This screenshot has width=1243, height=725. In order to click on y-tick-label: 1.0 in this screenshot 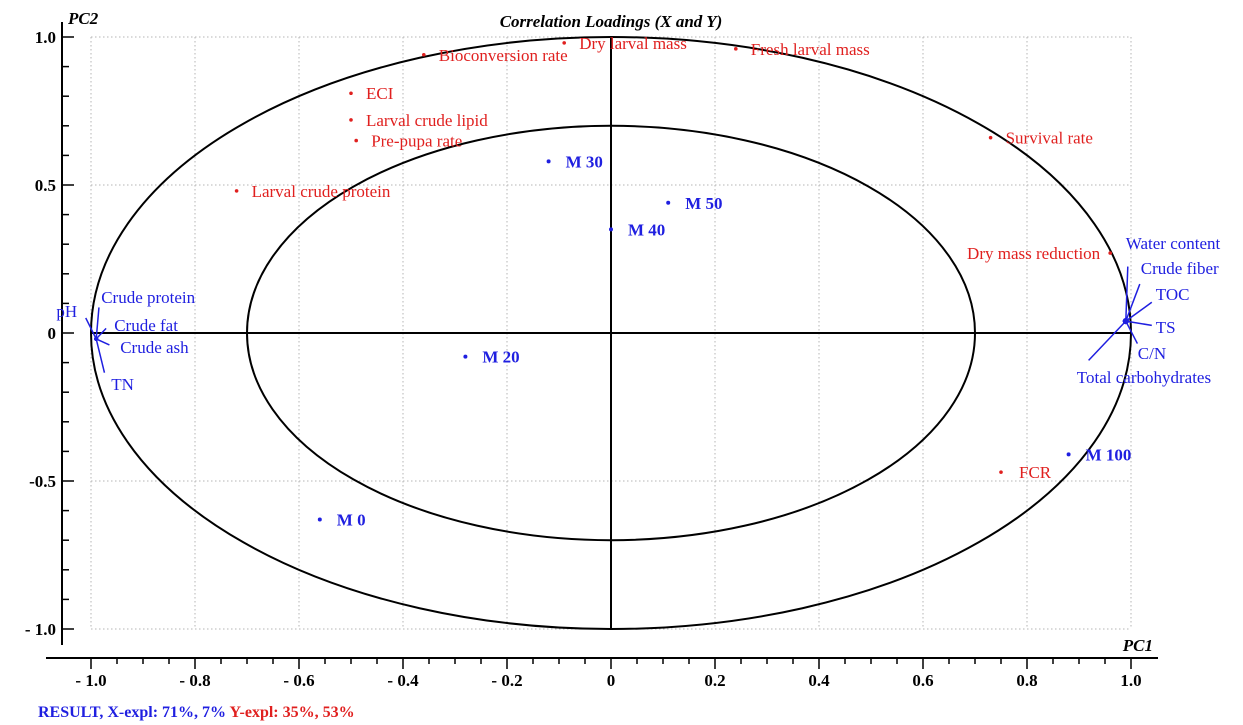, I will do `click(45, 37)`.